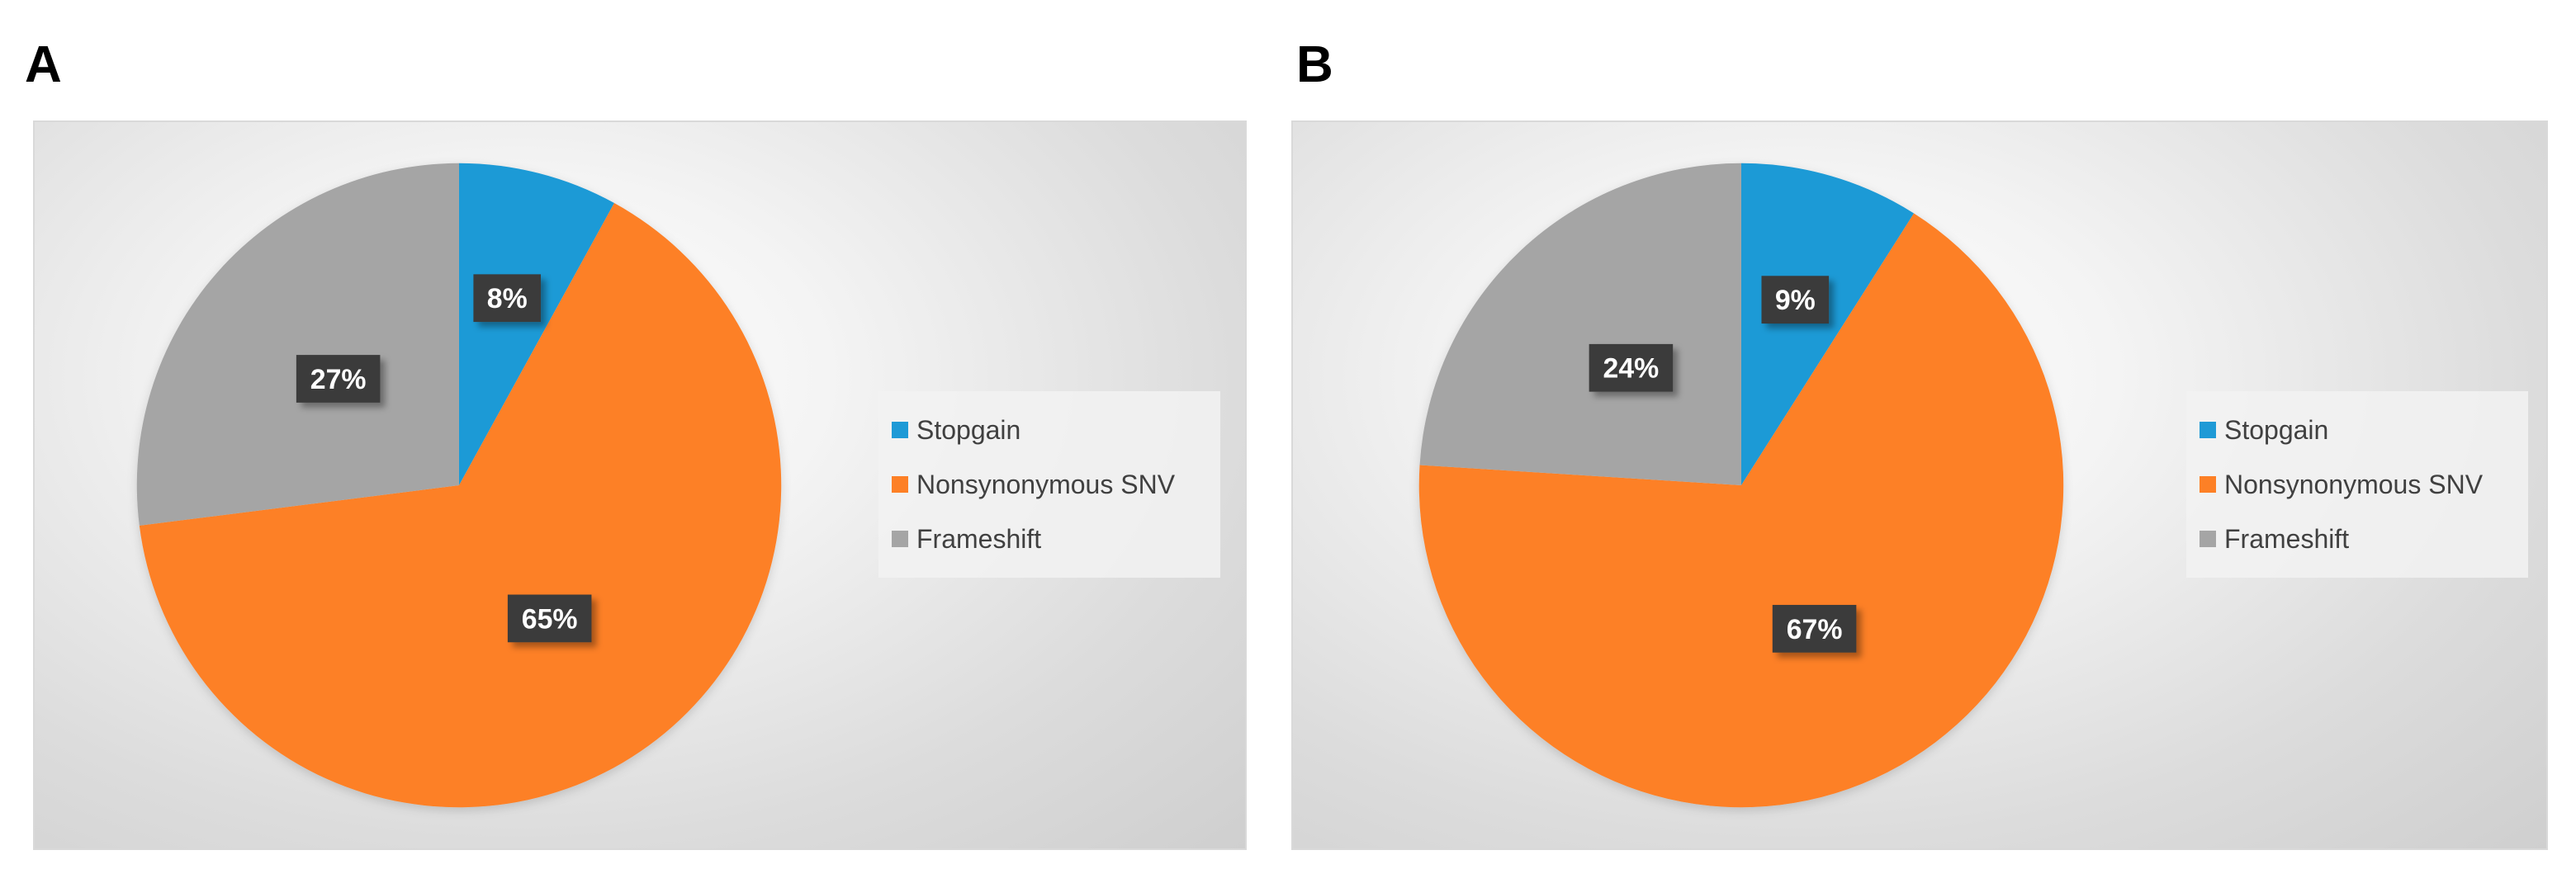  I want to click on data-label-text: 24%, so click(1631, 369).